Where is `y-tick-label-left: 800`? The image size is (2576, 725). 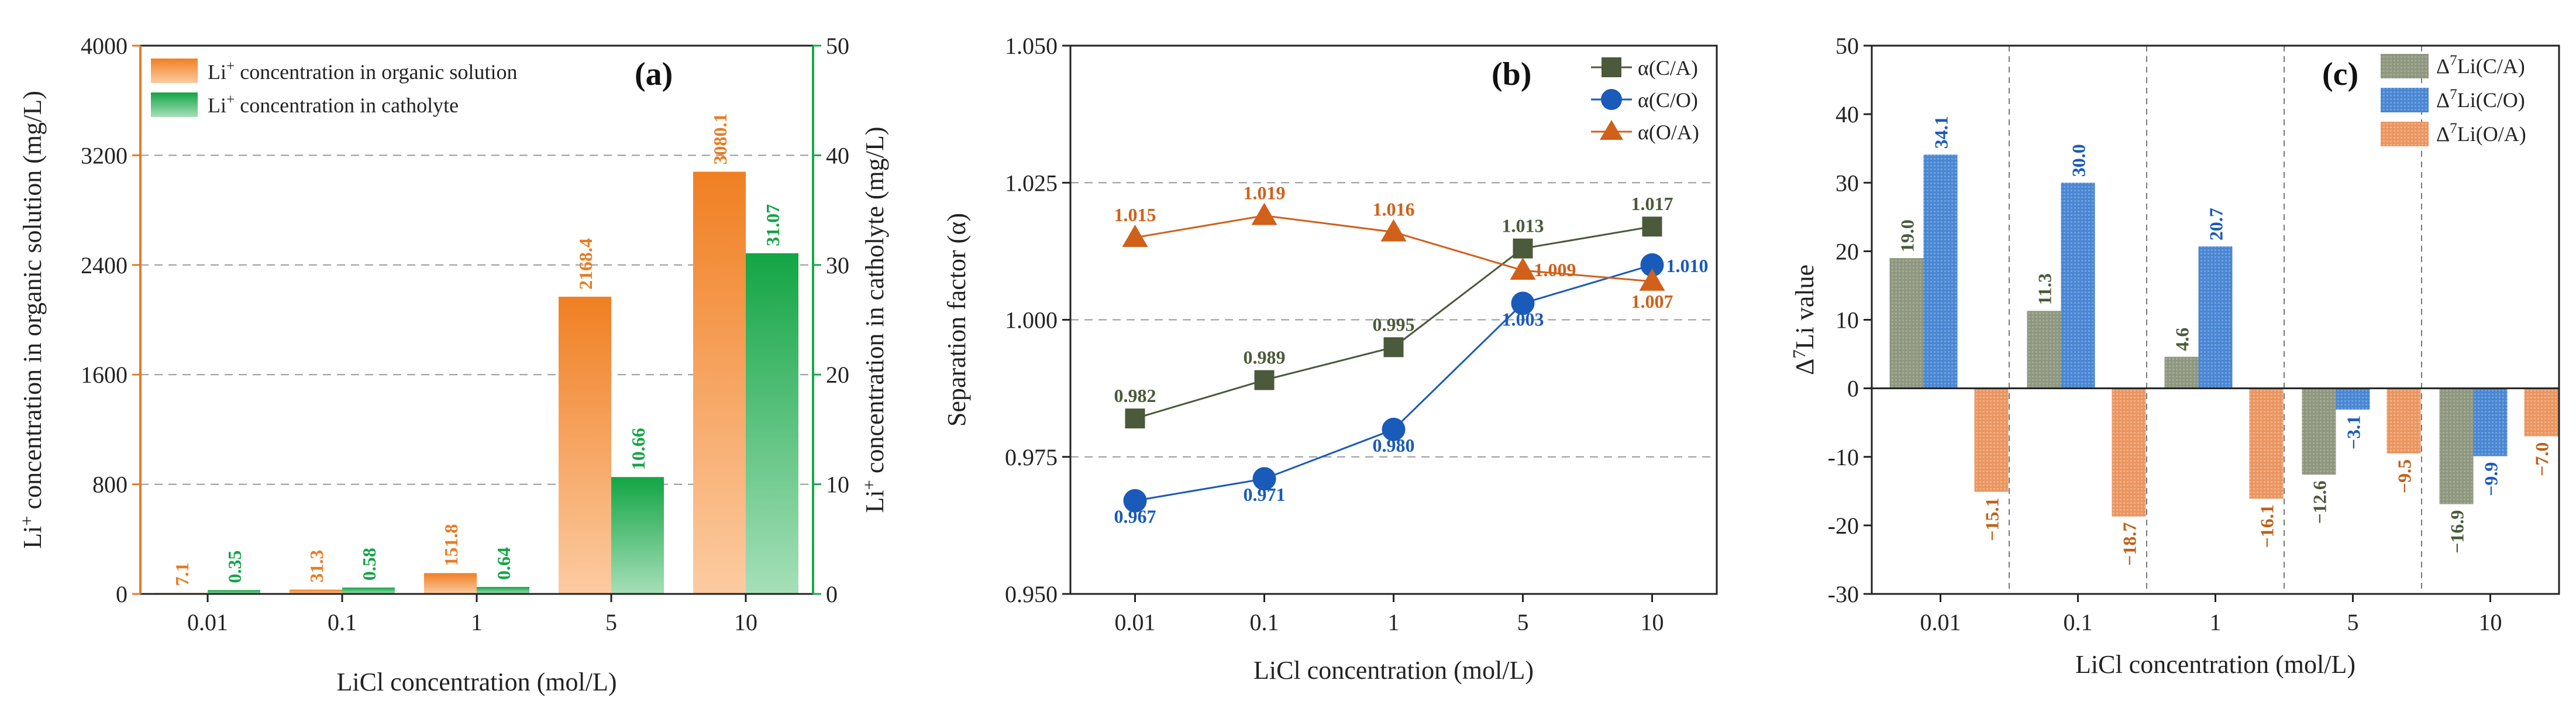
y-tick-label-left: 800 is located at coordinates (110, 485).